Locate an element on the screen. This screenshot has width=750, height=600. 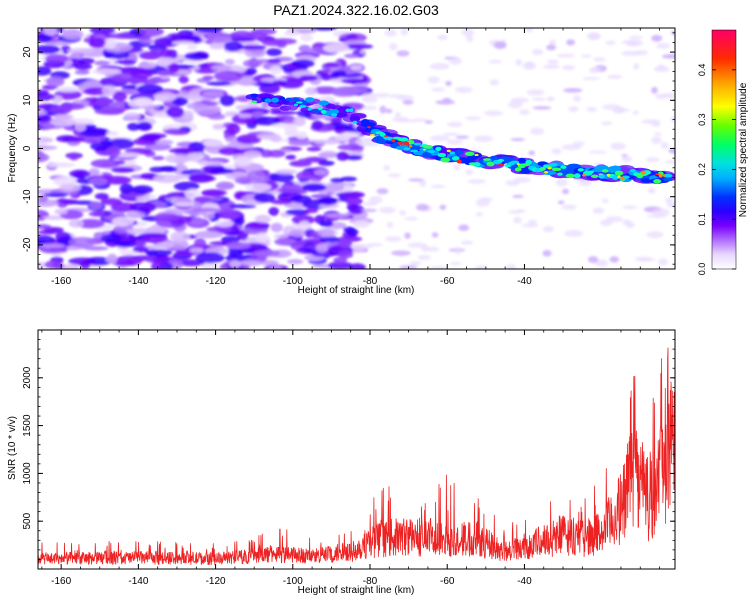
y-tick-label: 10 is located at coordinates (27, 100).